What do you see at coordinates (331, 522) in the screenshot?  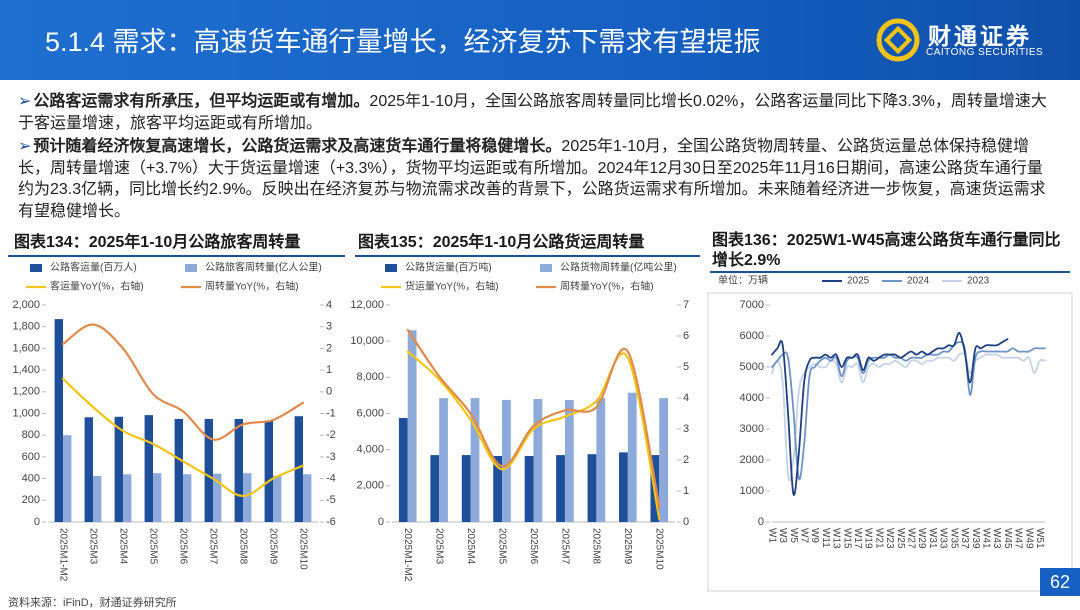 I see `tick-label: -6` at bounding box center [331, 522].